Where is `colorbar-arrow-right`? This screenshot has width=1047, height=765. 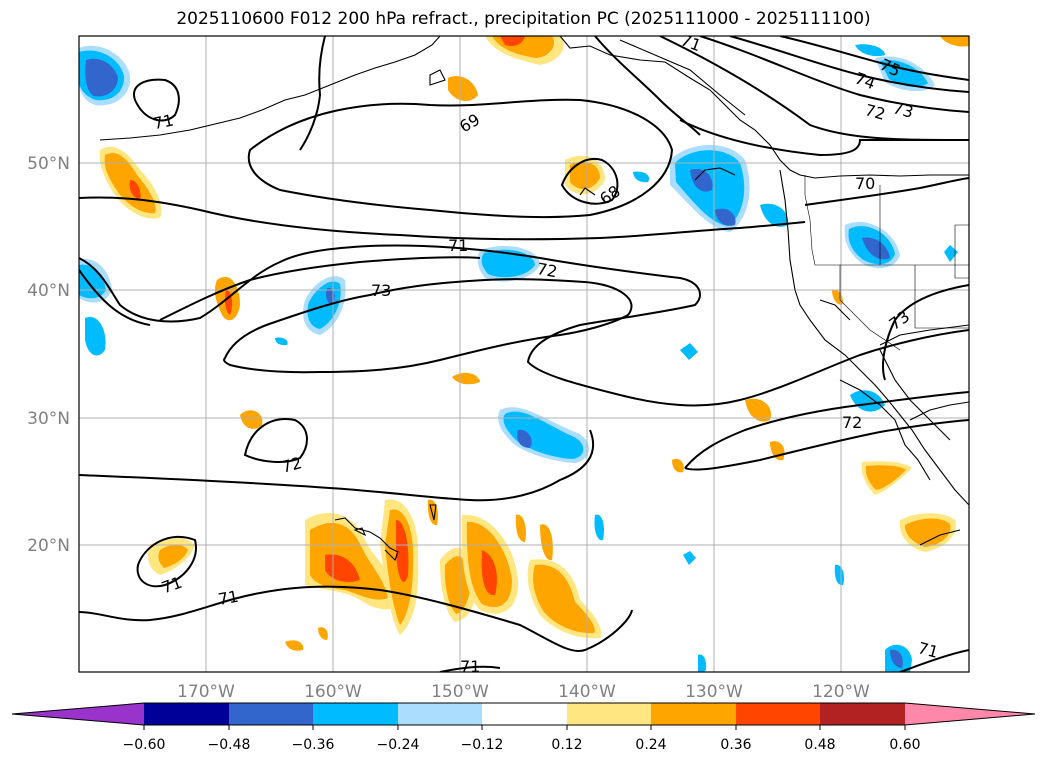
colorbar-arrow-right is located at coordinates (970, 714).